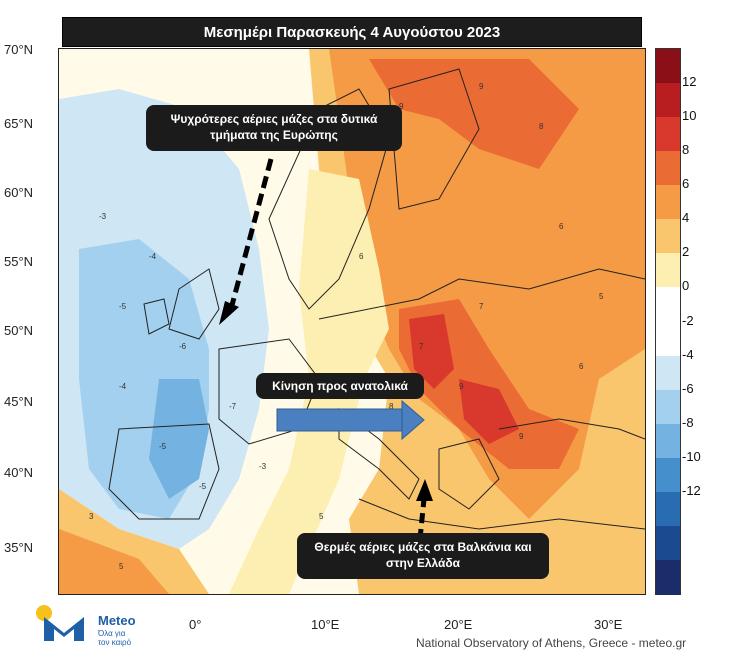  I want to click on colorbar-tick-label: 4, so click(686, 218).